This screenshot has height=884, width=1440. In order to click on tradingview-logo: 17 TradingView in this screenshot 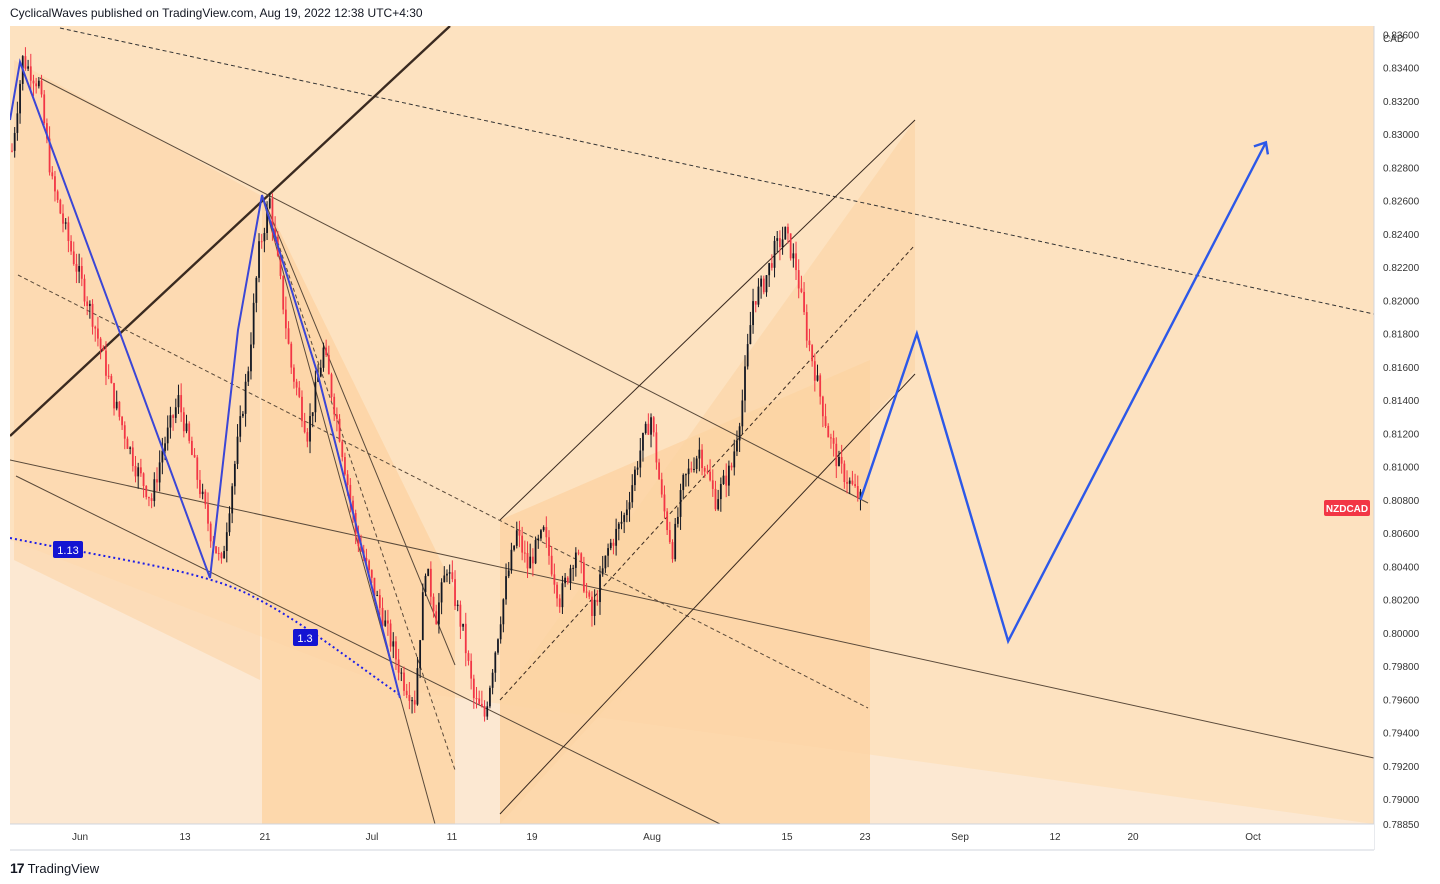, I will do `click(54, 868)`.